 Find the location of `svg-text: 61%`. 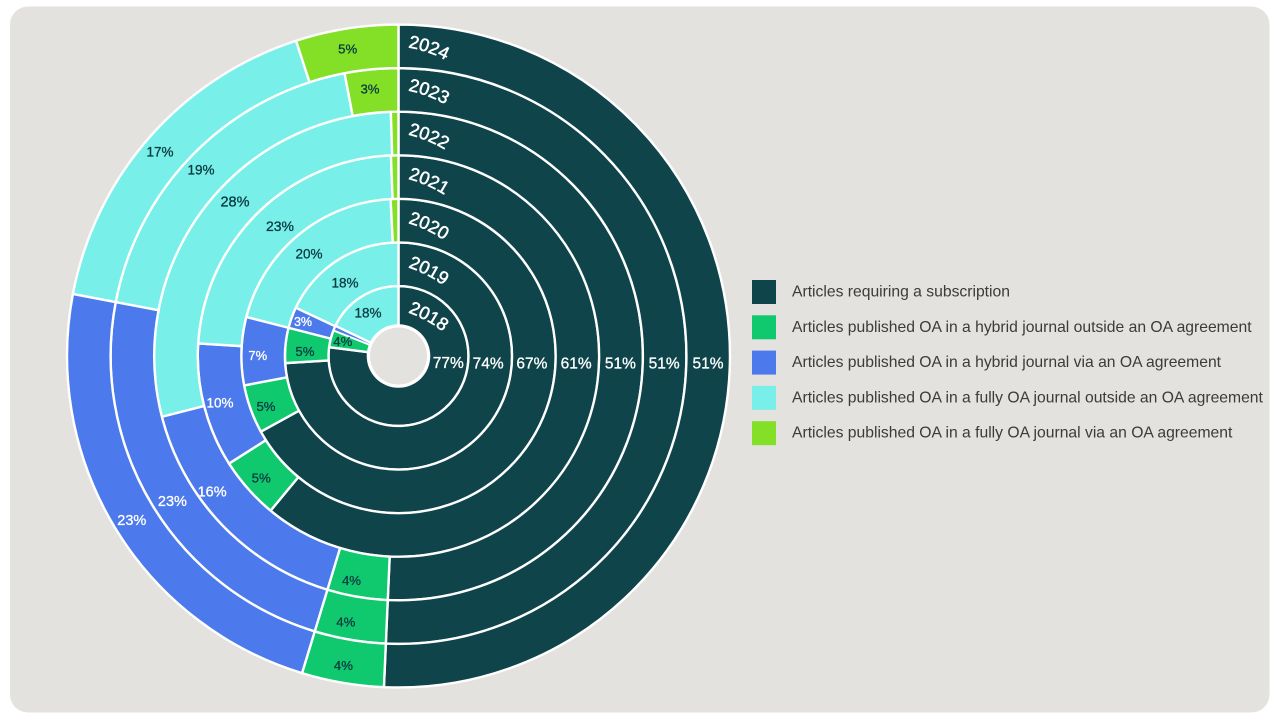

svg-text: 61% is located at coordinates (576, 364).